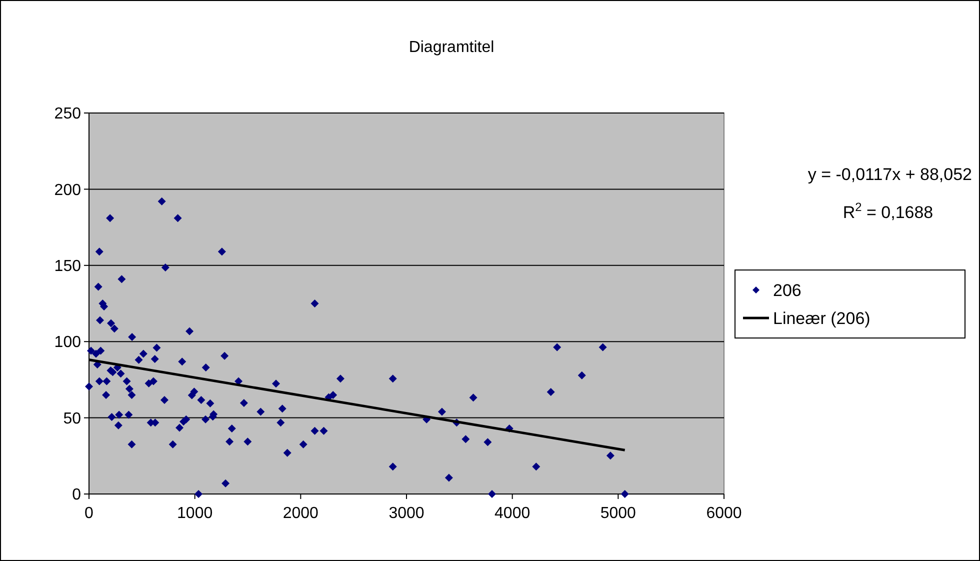 This screenshot has width=980, height=561. What do you see at coordinates (890, 174) in the screenshot?
I see `text: y = -0,0117x + 88,052` at bounding box center [890, 174].